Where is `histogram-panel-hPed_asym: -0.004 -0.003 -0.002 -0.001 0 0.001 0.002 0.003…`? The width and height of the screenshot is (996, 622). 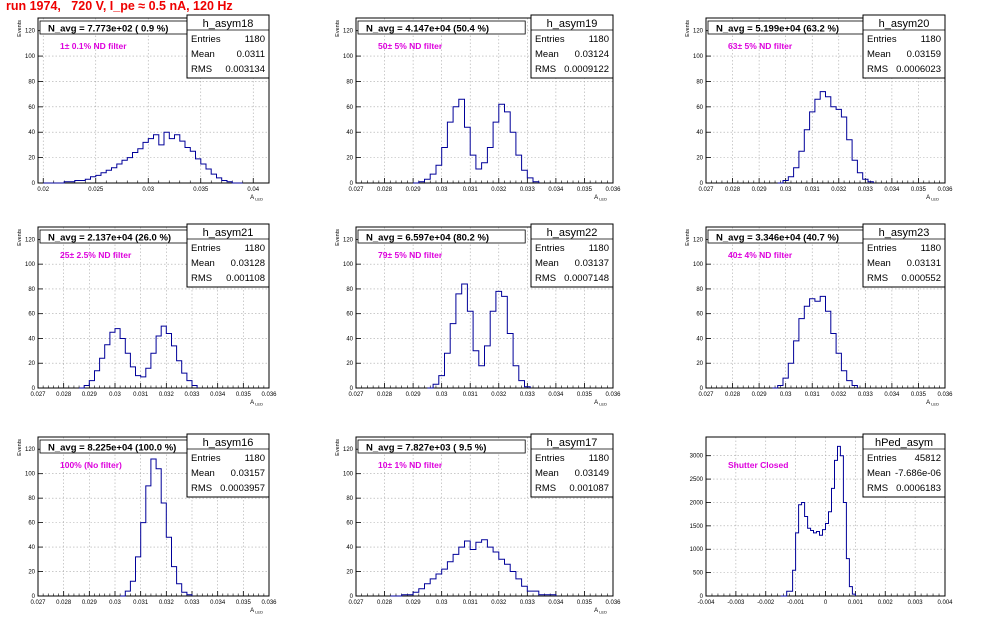 histogram-panel-hPed_asym: -0.004 -0.003 -0.002 -0.001 0 0.001 0.002 0.003… is located at coordinates (821, 519).